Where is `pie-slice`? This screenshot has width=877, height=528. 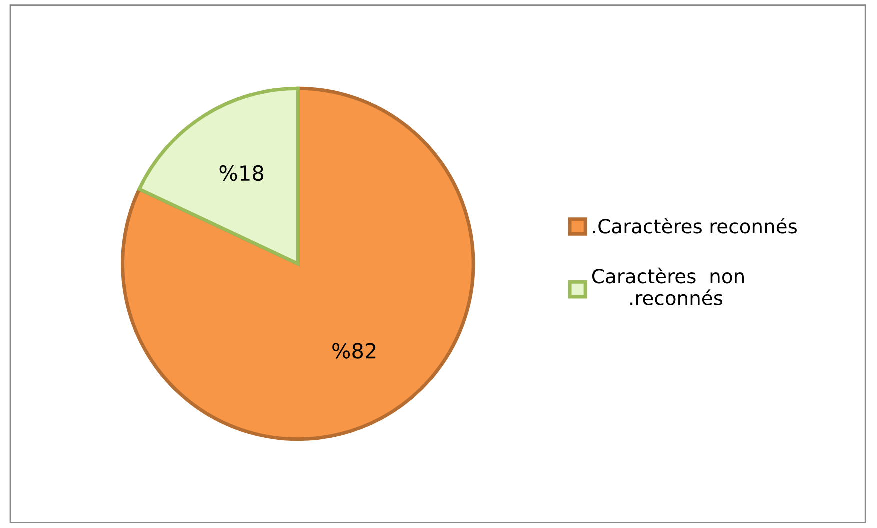
pie-slice is located at coordinates (219, 176).